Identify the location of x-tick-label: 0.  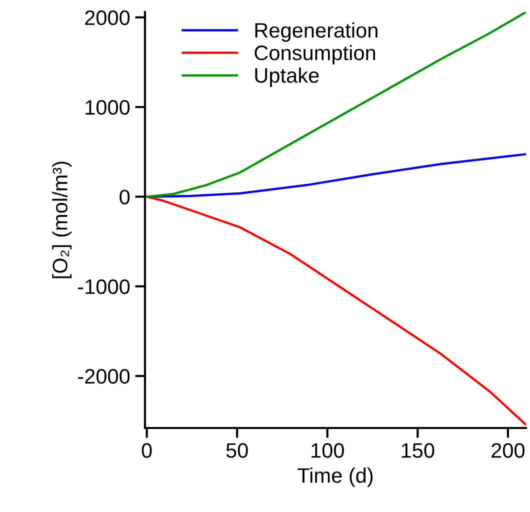
(147, 450).